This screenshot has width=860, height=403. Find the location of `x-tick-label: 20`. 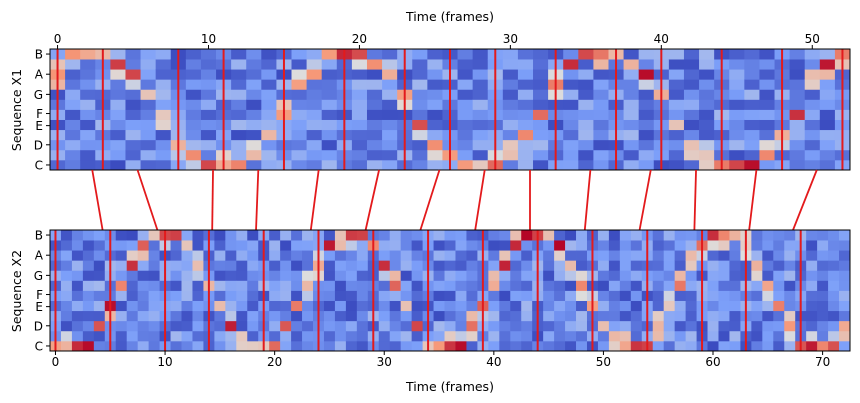

x-tick-label: 20 is located at coordinates (359, 39).